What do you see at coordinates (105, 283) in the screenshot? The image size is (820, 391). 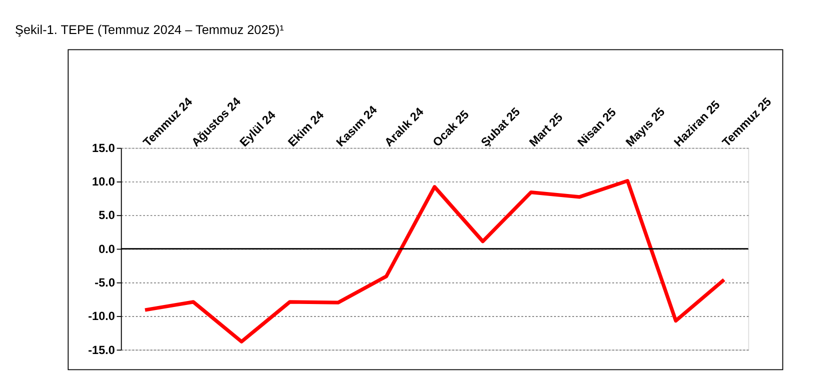 I see `y-tick-label: -5.0` at bounding box center [105, 283].